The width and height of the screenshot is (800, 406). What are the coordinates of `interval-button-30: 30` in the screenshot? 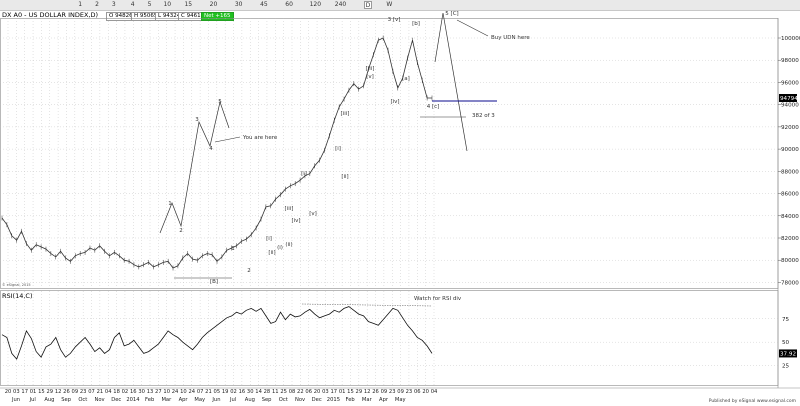 It's located at (238, 4).